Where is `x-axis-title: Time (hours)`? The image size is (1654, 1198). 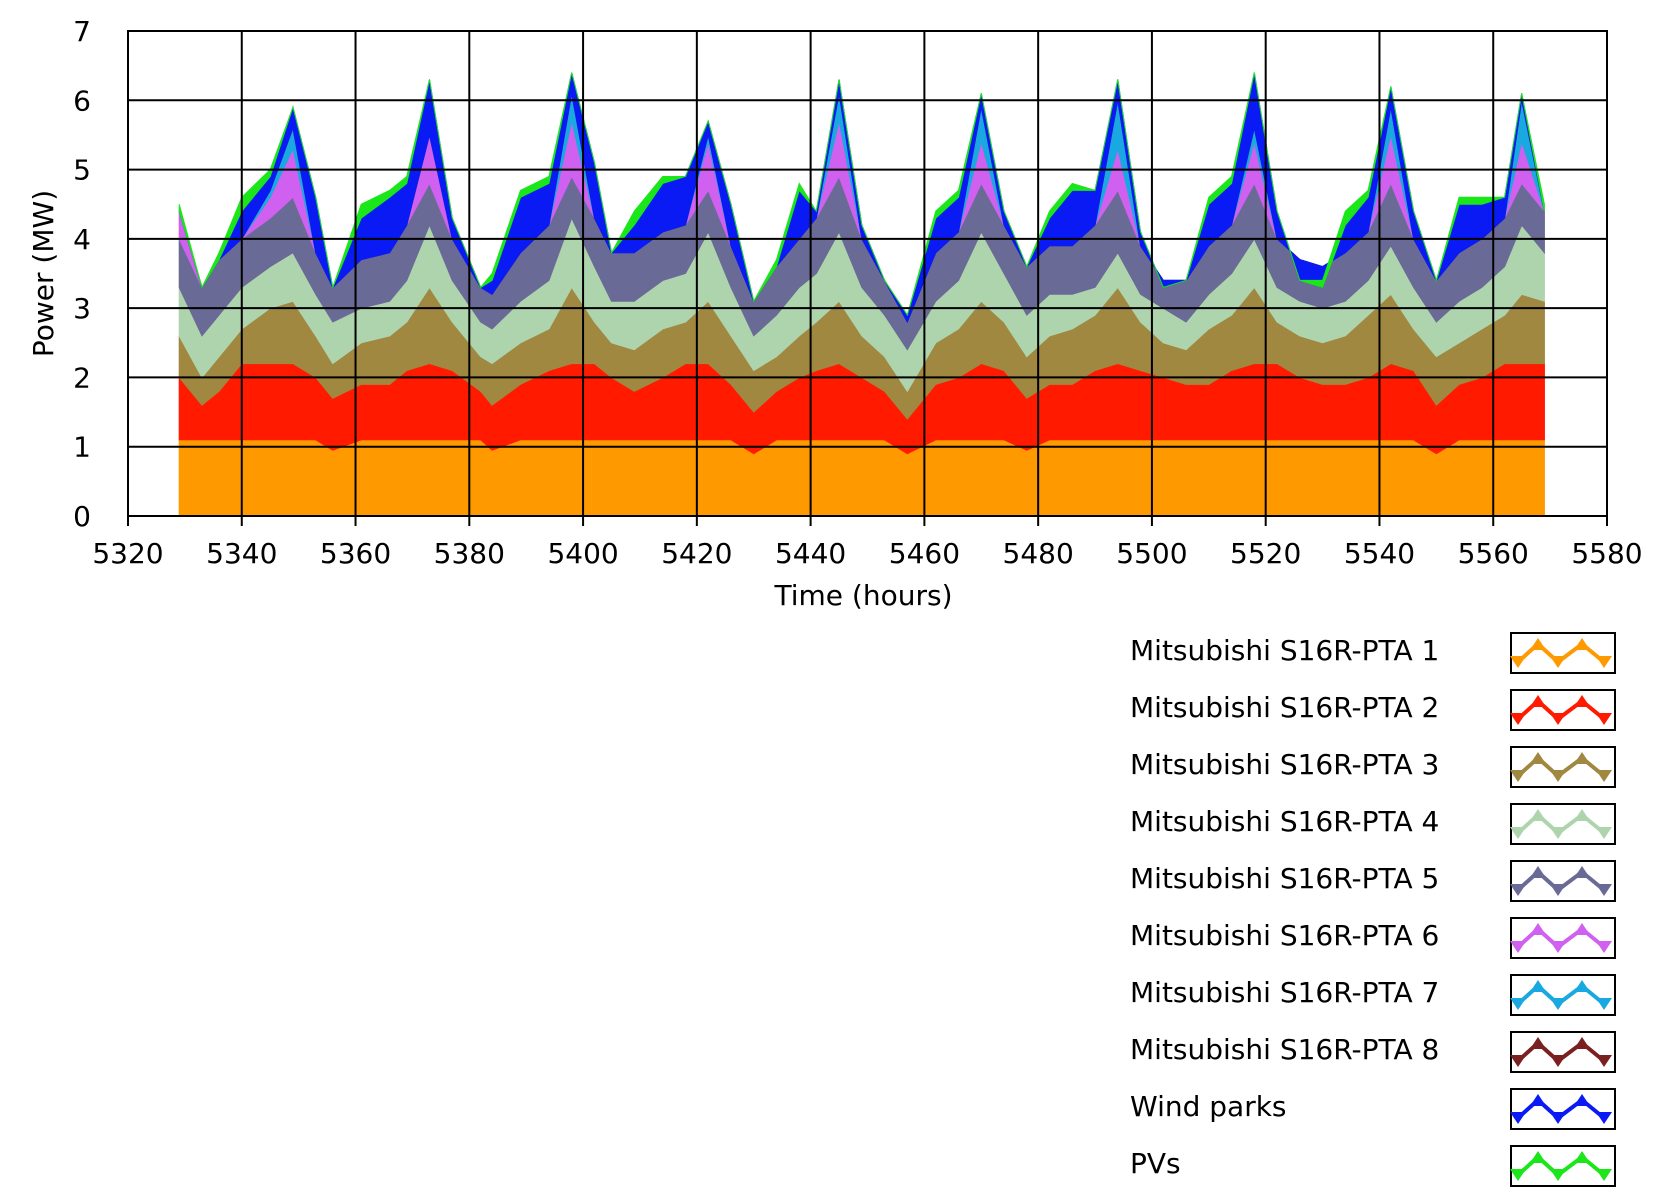
x-axis-title: Time (hours) is located at coordinates (863, 595).